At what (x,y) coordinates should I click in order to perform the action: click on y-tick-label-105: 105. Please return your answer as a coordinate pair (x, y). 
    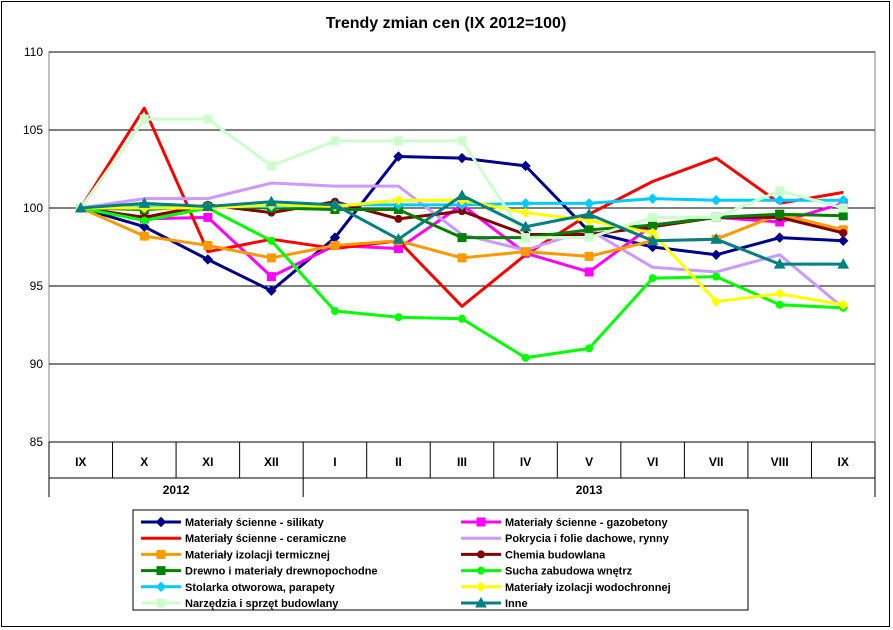
    Looking at the image, I should click on (33, 130).